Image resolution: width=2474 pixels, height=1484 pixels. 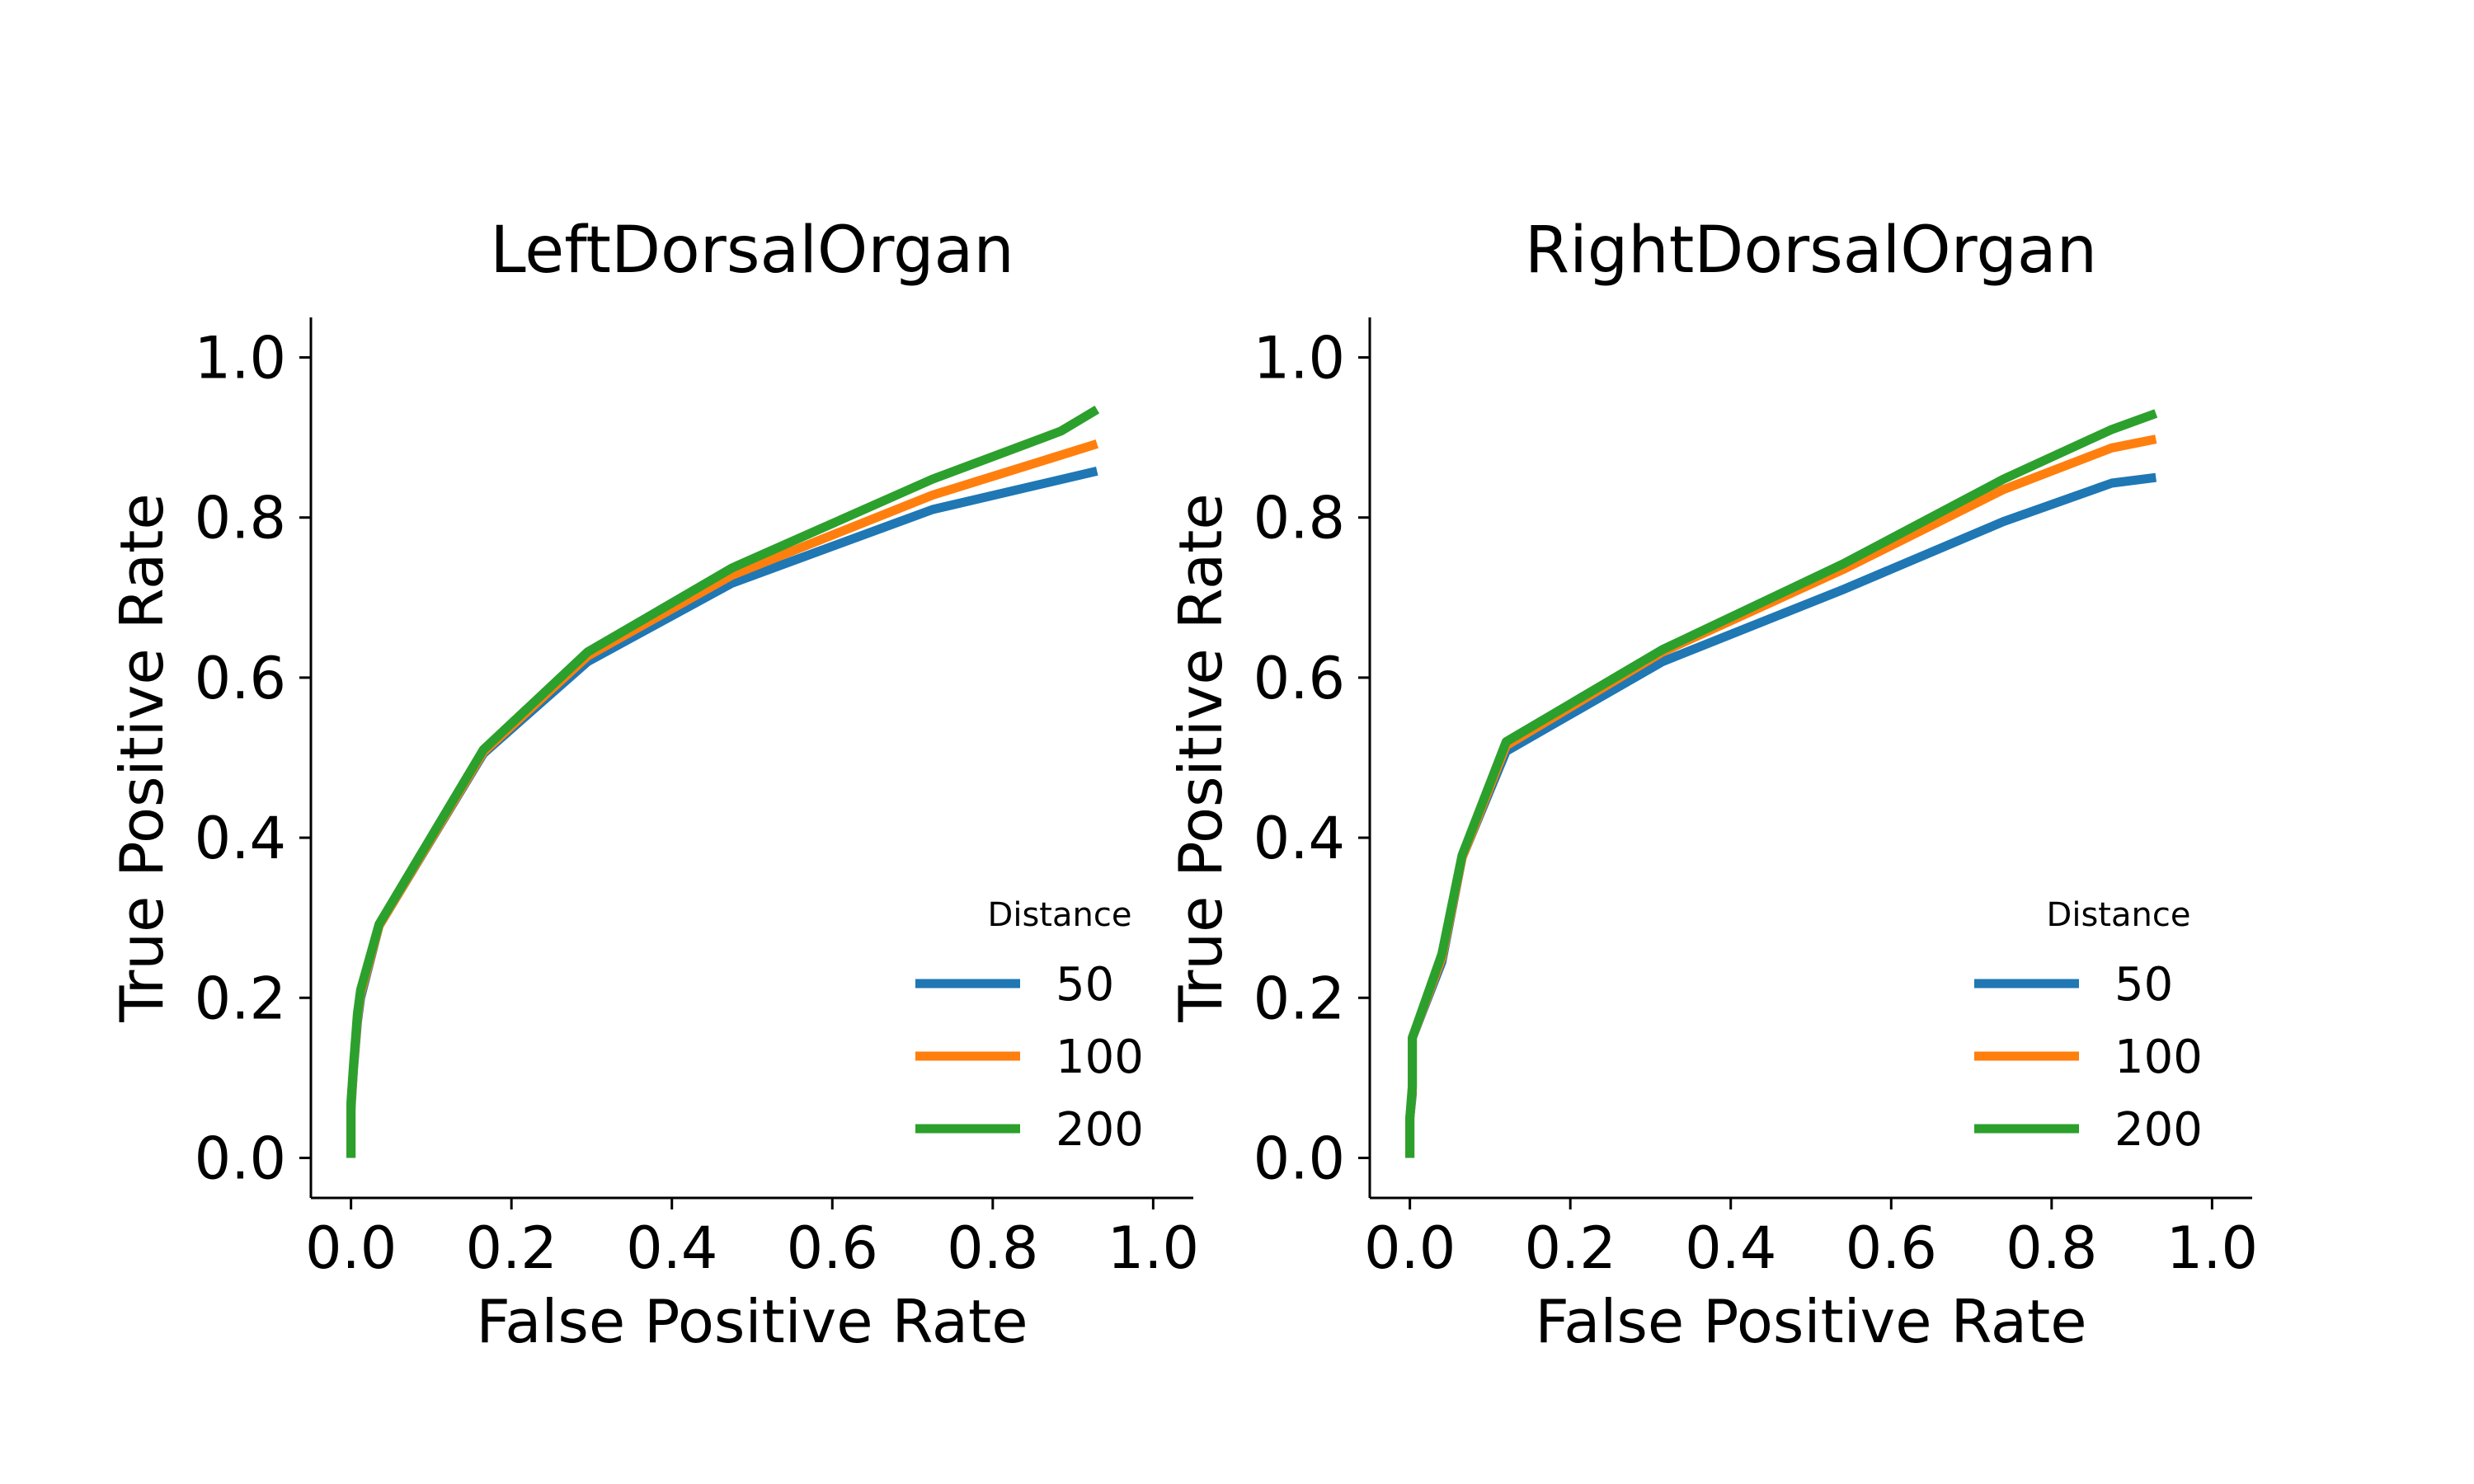 What do you see at coordinates (1811, 251) in the screenshot?
I see `chart-title: RightDorsalOrgan` at bounding box center [1811, 251].